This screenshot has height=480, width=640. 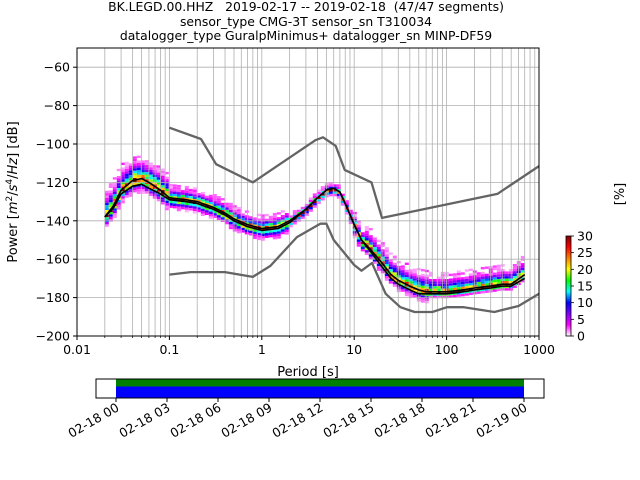 I want to click on y-axis-label-part: ] [dB], so click(x=13, y=139).